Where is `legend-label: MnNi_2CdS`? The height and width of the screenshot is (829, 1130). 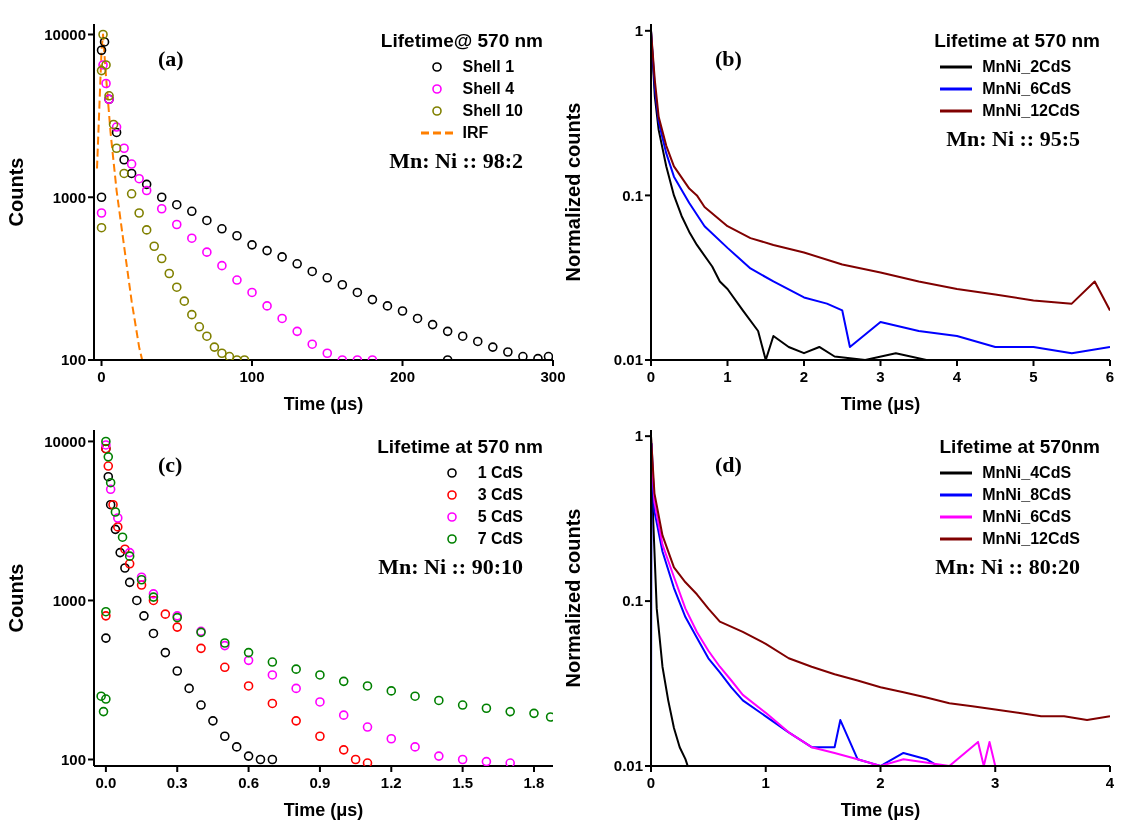
legend-label: MnNi_2CdS is located at coordinates (1027, 67).